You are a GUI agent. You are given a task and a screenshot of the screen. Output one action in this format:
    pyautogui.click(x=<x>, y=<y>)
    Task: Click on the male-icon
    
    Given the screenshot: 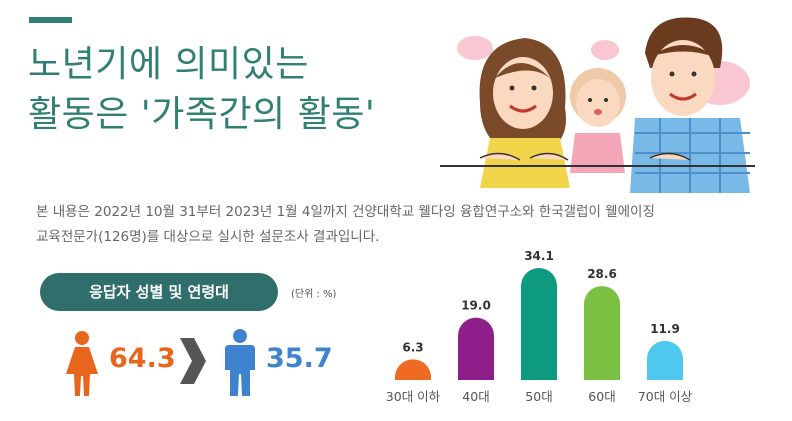 What is the action you would take?
    pyautogui.click(x=240, y=362)
    